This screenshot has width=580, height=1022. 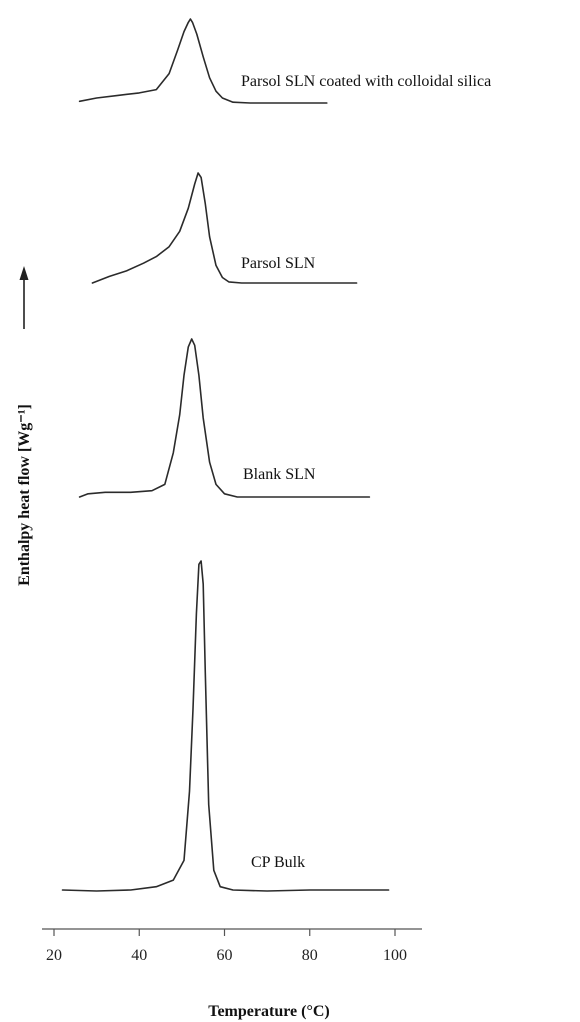 I want to click on x-tick-label-1: 40, so click(x=139, y=955).